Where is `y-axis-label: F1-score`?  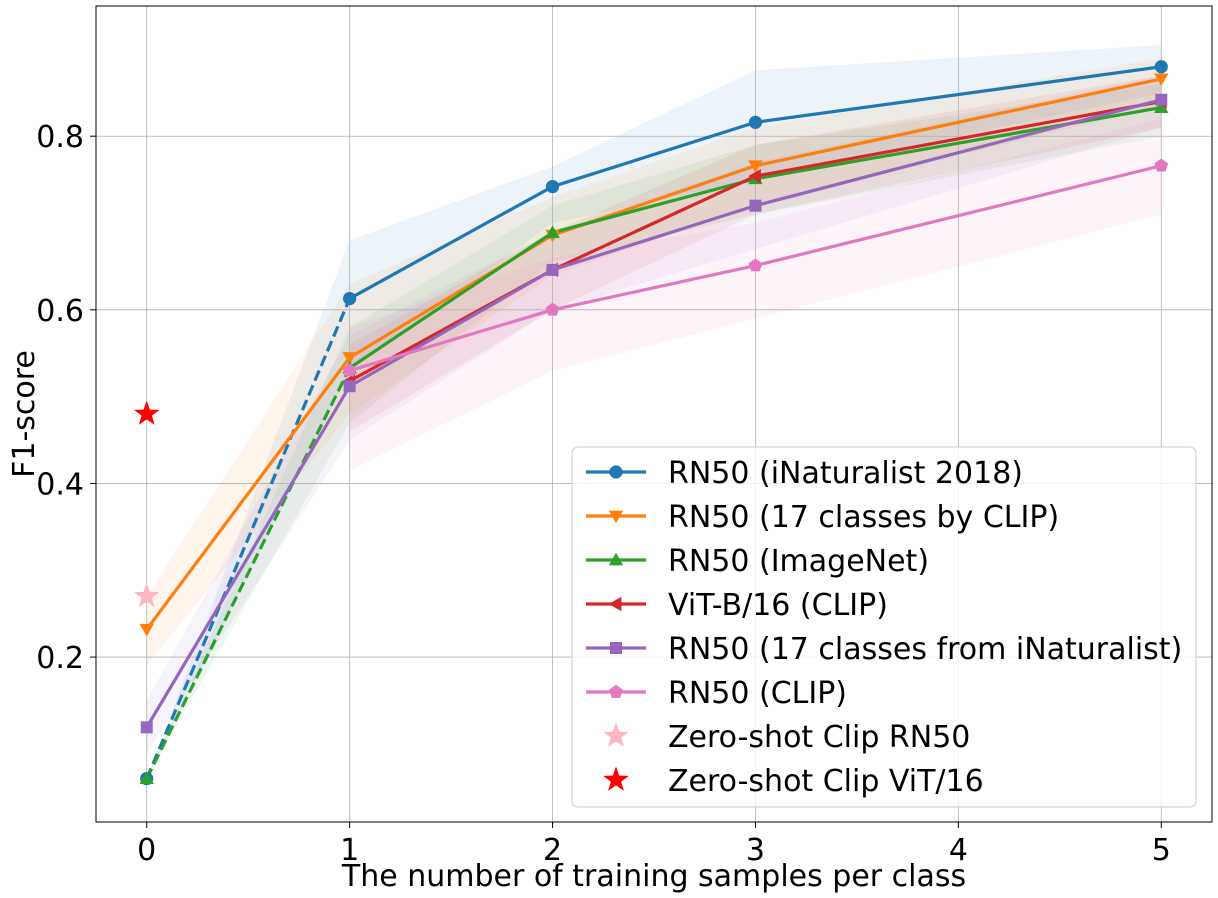
y-axis-label: F1-score is located at coordinates (24, 414).